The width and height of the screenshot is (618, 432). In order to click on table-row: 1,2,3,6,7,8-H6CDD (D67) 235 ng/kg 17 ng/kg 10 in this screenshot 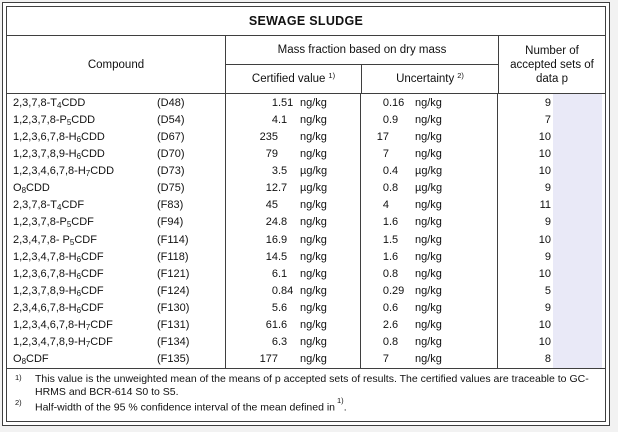, I will do `click(306, 137)`.